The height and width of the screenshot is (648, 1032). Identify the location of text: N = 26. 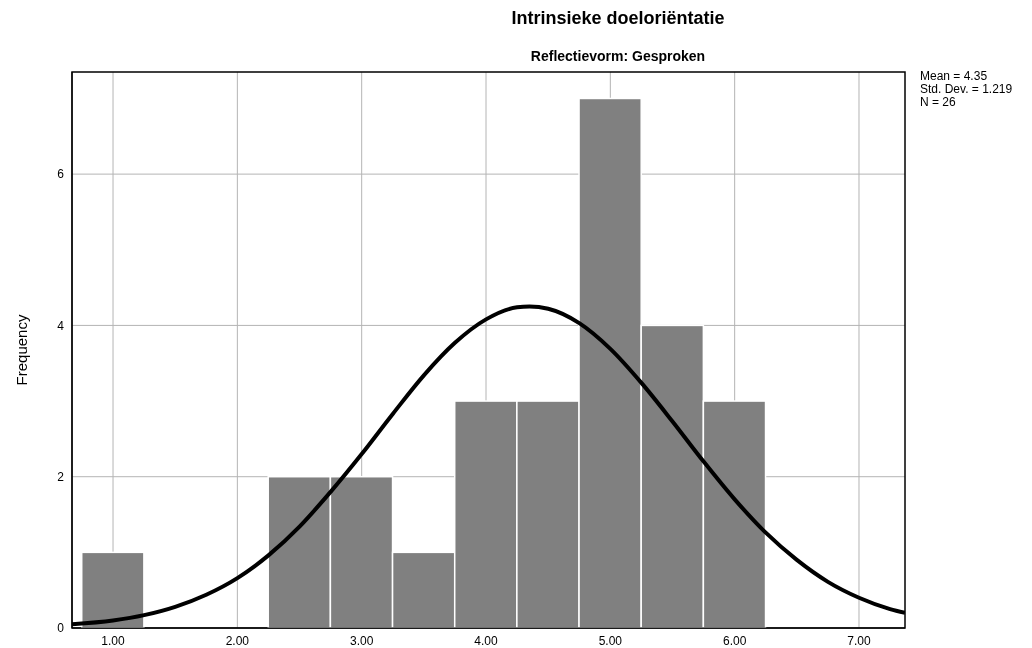
(938, 102).